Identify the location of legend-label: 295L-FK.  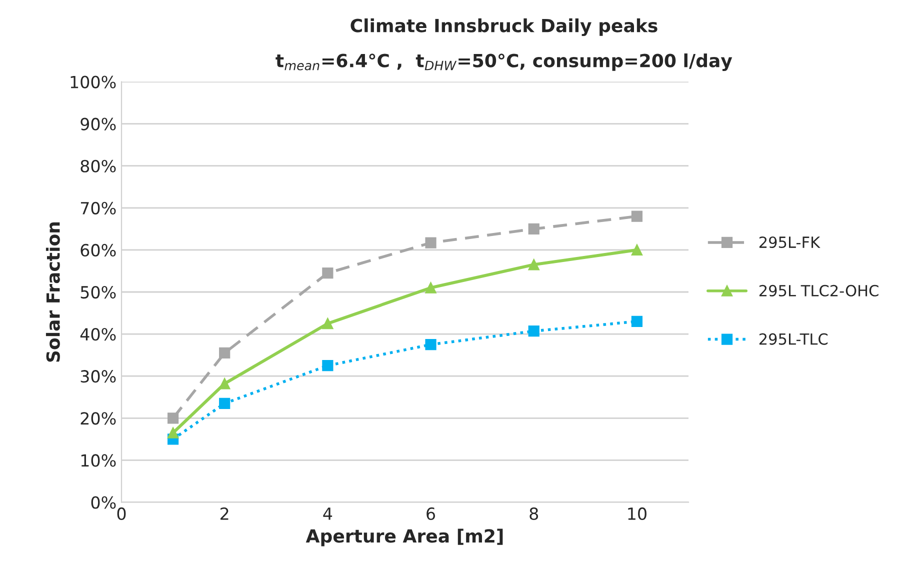
(789, 242).